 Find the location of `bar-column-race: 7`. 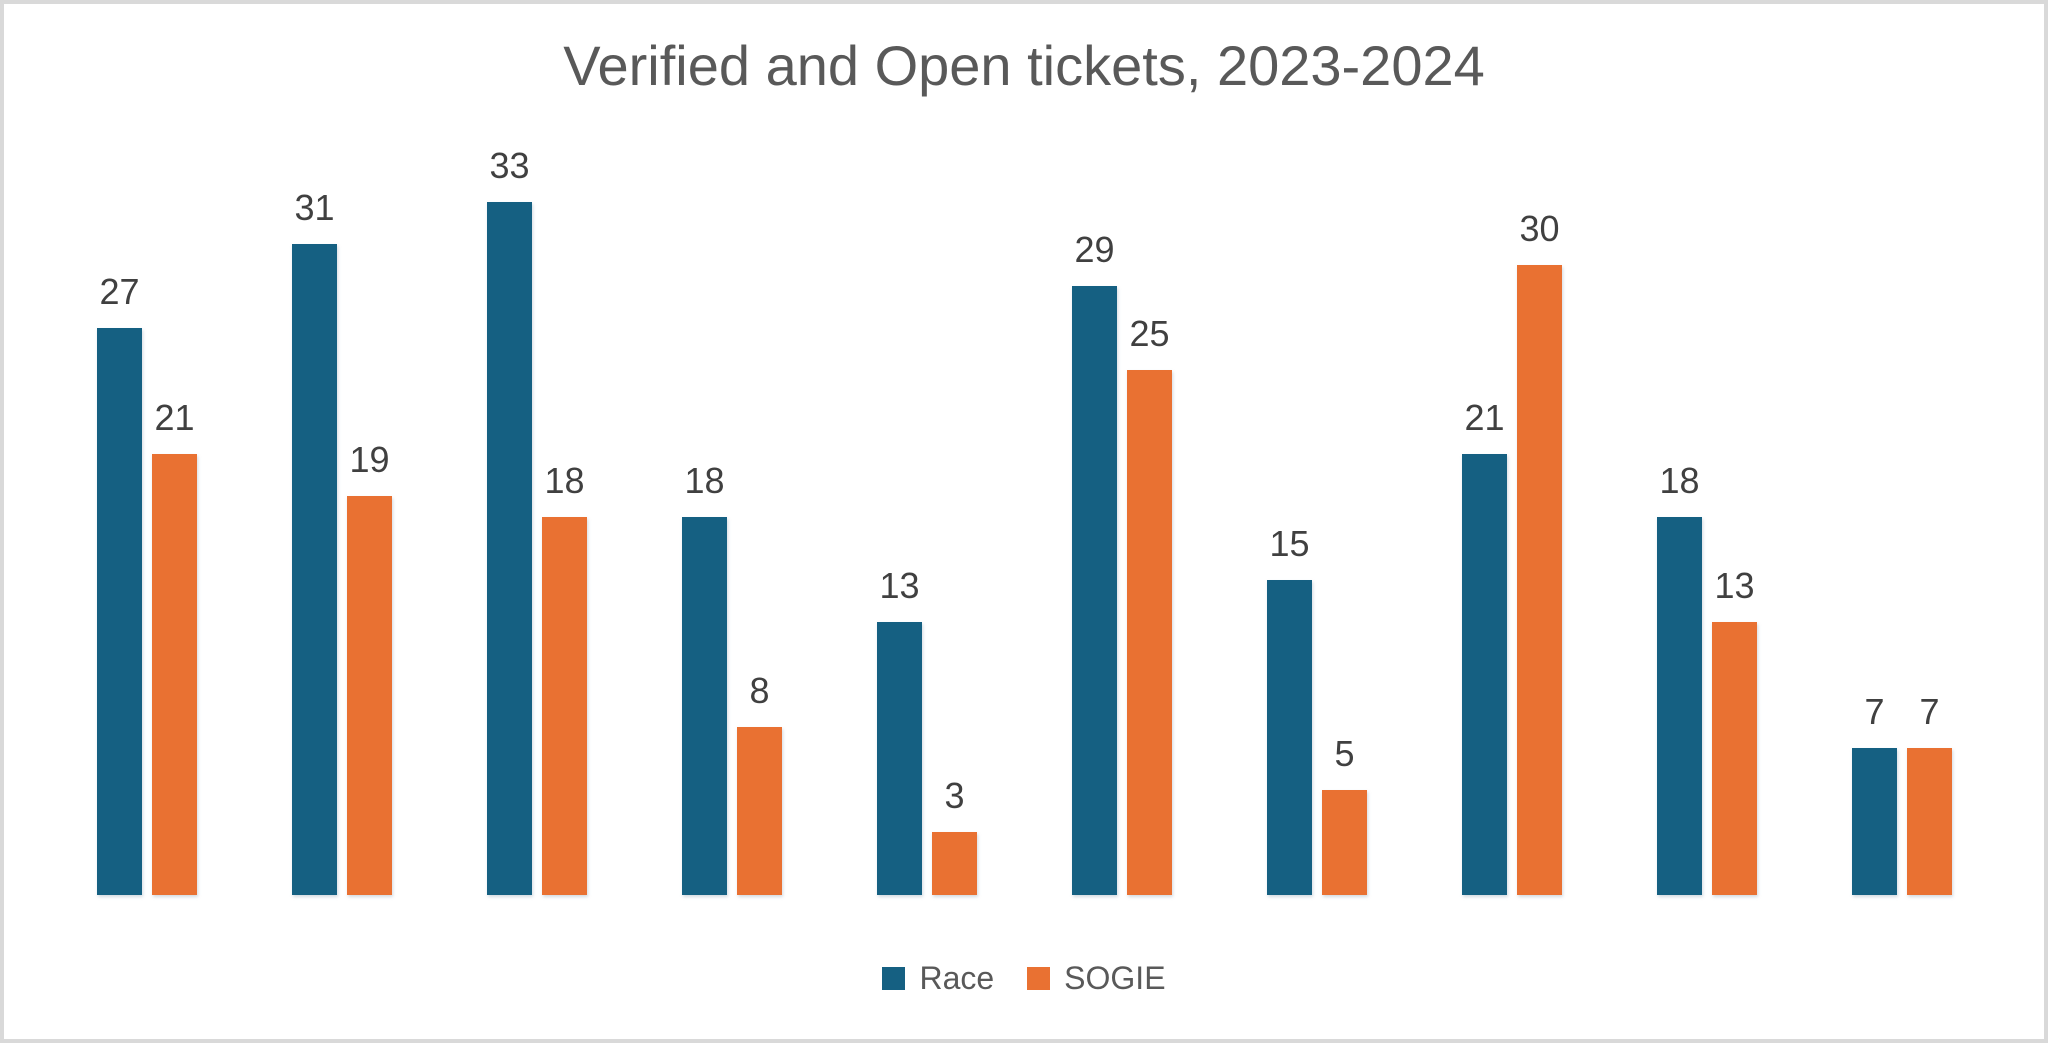

bar-column-race: 7 is located at coordinates (1874, 793).